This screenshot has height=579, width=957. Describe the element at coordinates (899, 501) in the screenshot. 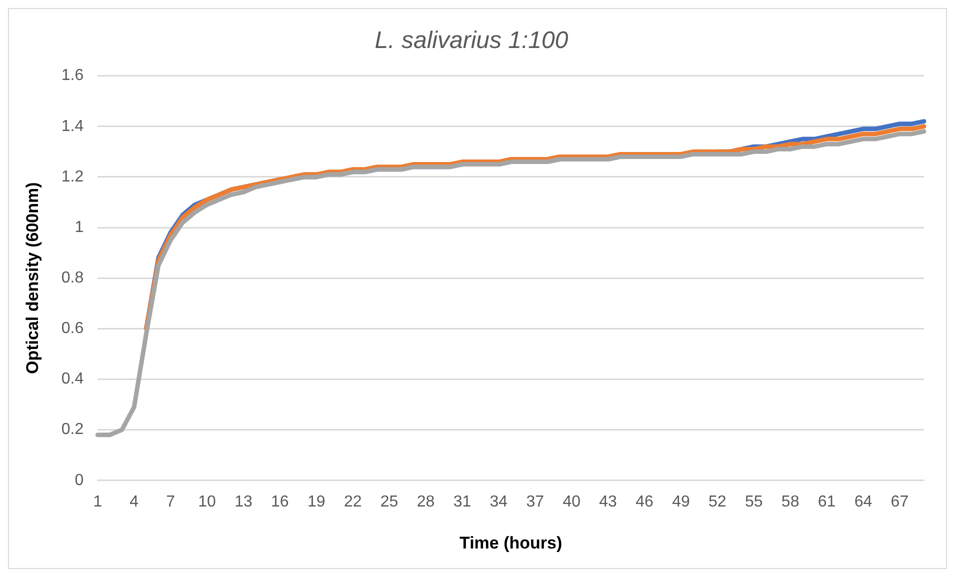

I see `x-tick-label: 67` at that location.